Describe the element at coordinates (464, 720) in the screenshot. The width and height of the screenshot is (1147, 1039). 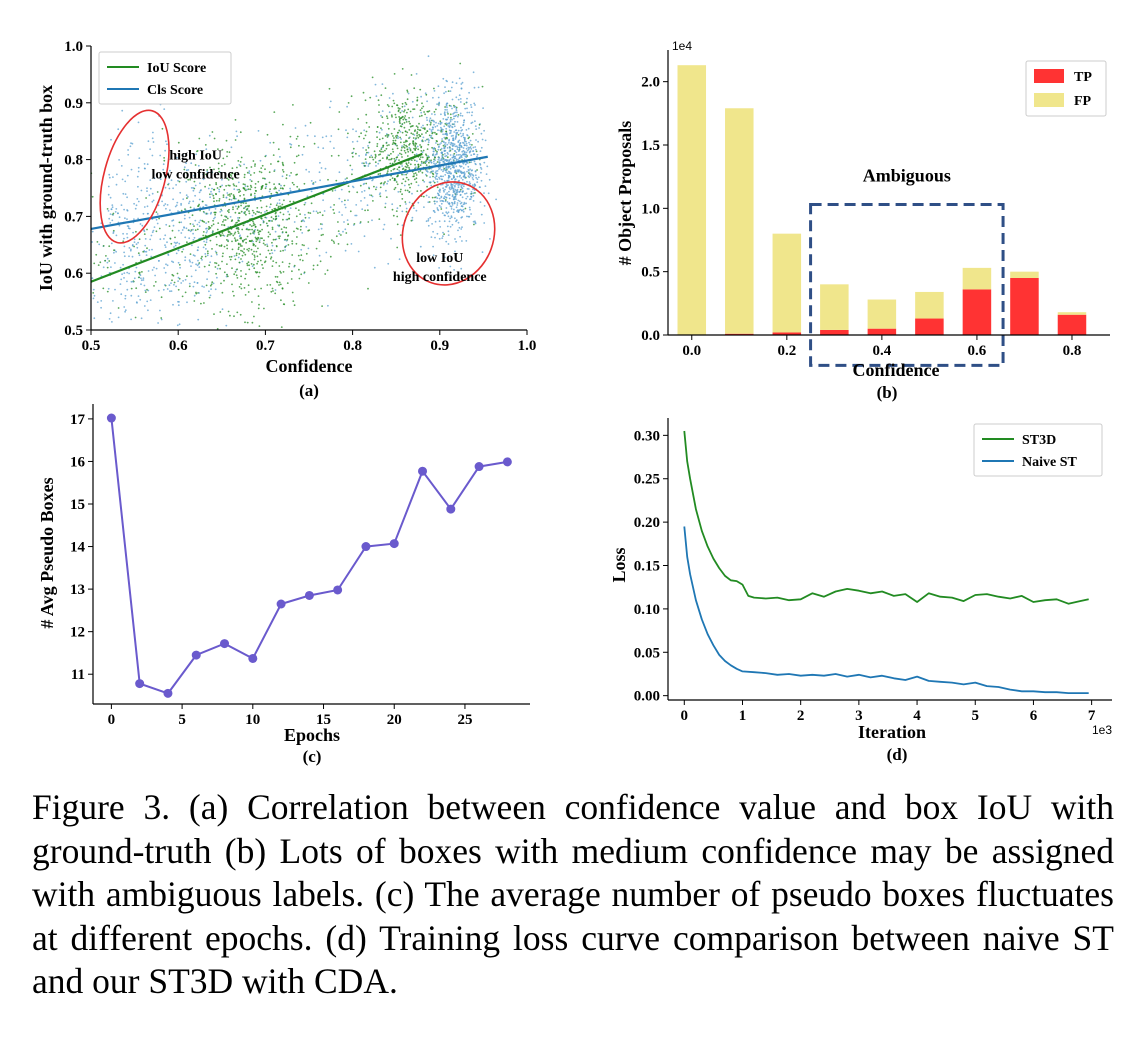
I see `x-tick-label: 25` at that location.